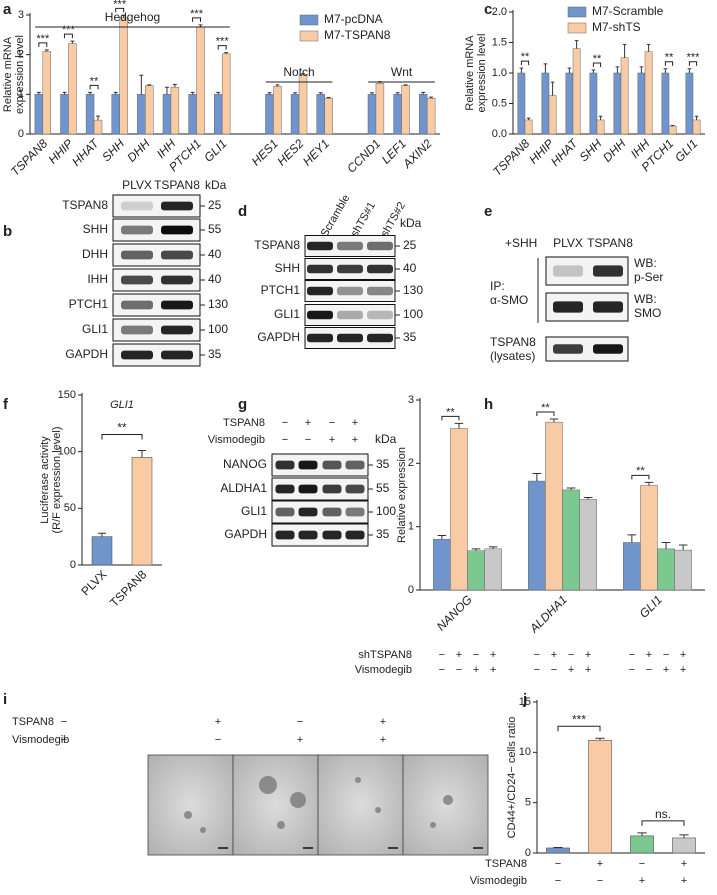 Image resolution: width=717 pixels, height=895 pixels. I want to click on column-label: Scramble, so click(336, 216).